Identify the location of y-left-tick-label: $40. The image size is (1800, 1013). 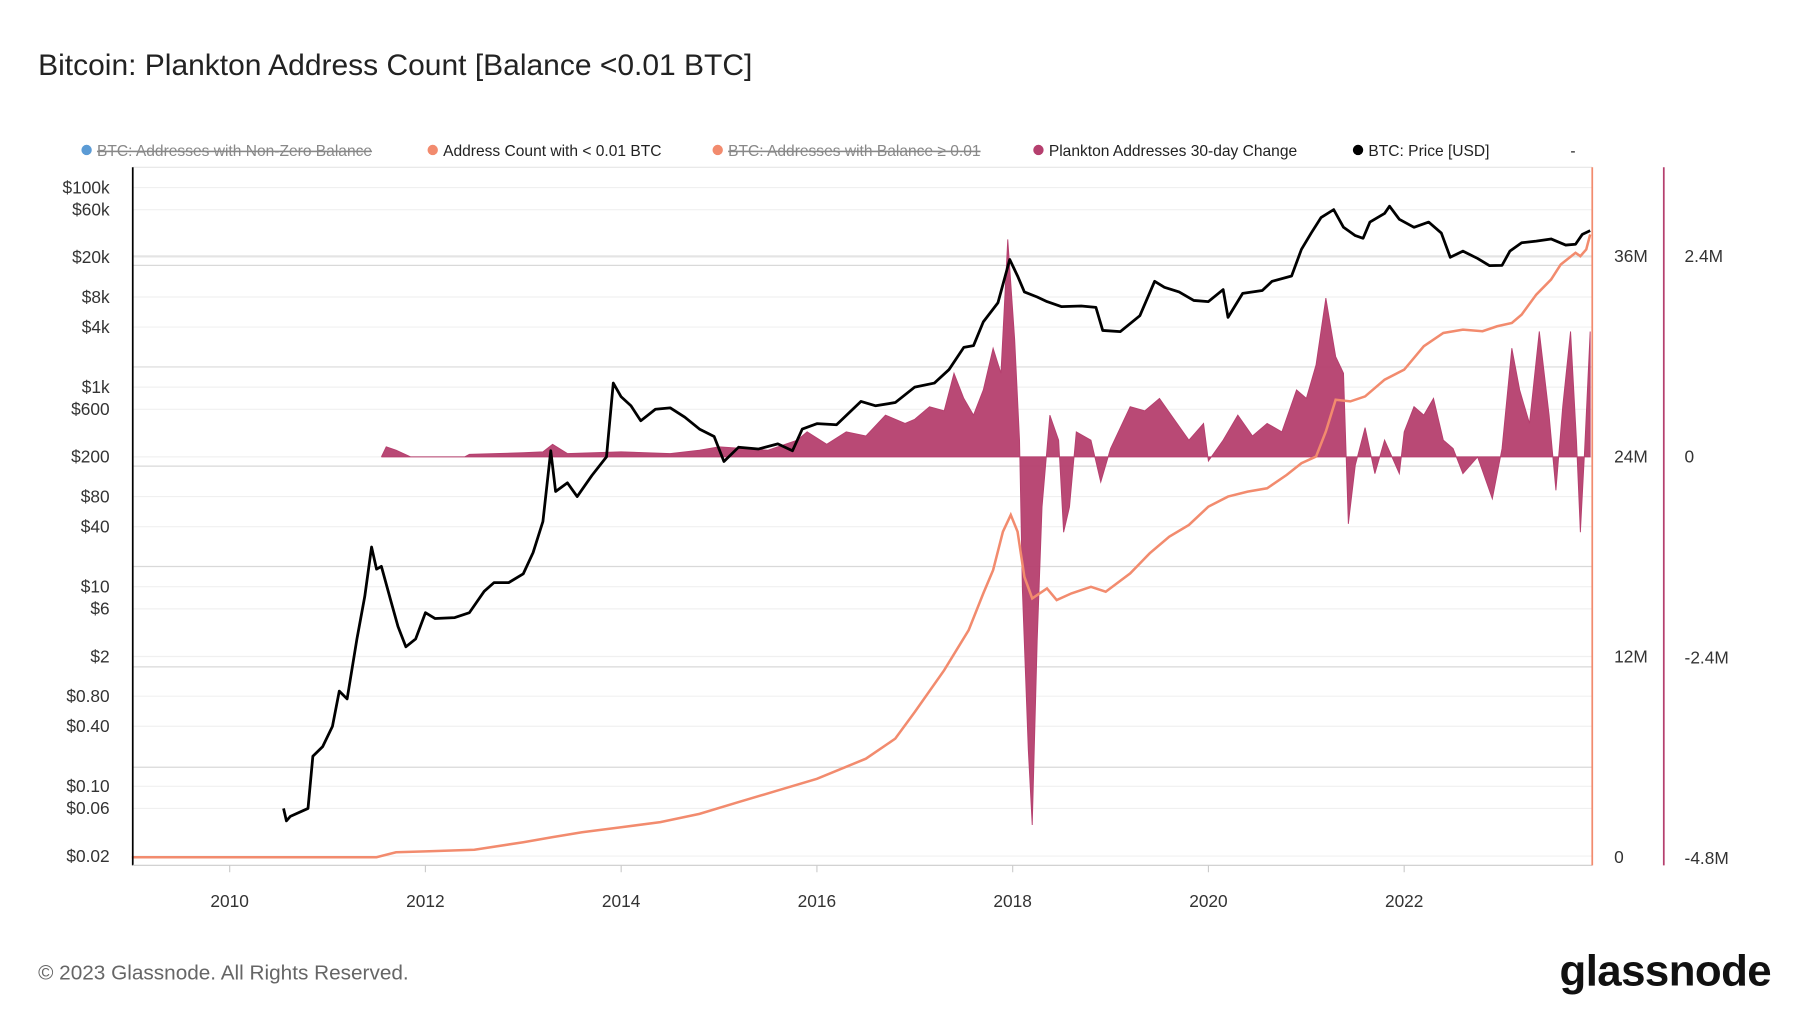
(95, 526).